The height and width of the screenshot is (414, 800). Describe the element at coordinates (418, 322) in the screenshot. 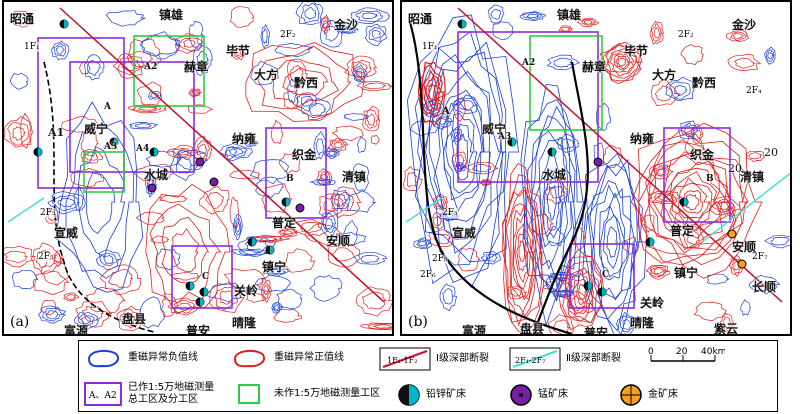

I see `panel-b-label: (b)` at that location.